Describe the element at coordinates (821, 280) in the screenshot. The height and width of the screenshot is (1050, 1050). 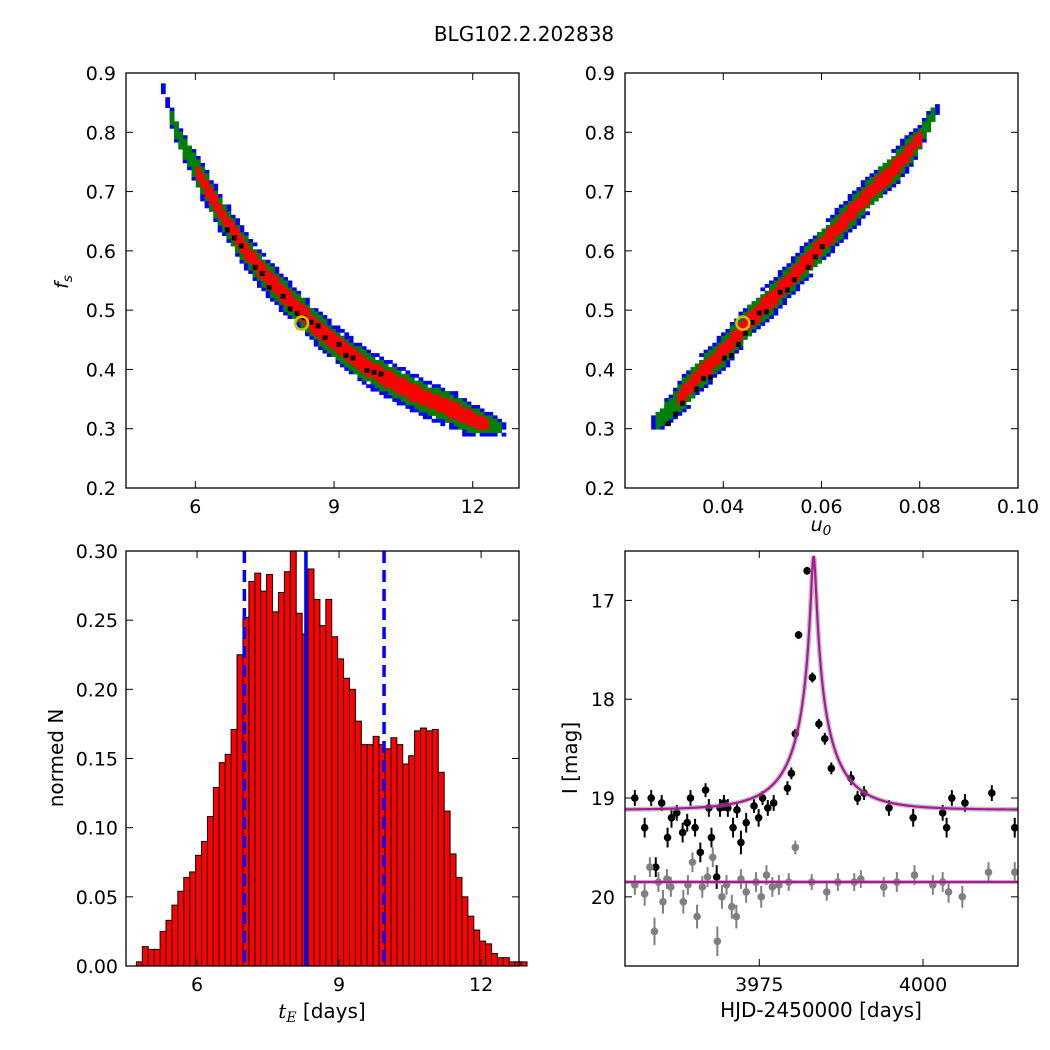
I see `axes-frame` at that location.